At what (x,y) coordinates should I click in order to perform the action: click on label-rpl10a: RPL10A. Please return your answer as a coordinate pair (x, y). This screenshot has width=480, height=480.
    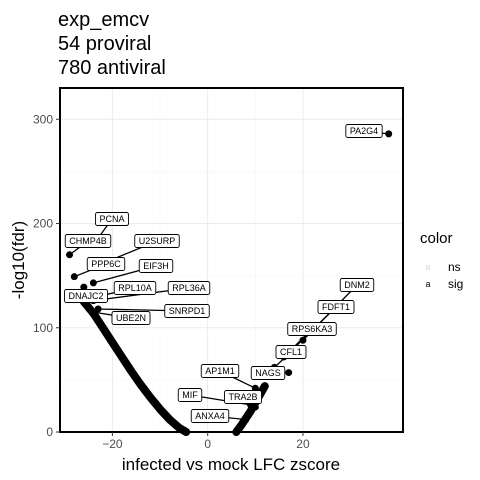
    Looking at the image, I should click on (135, 288).